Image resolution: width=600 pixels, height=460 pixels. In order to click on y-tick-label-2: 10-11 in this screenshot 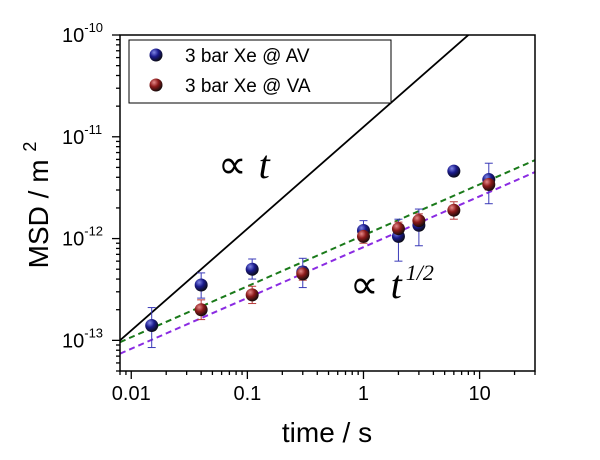, I will do `click(82, 135)`.